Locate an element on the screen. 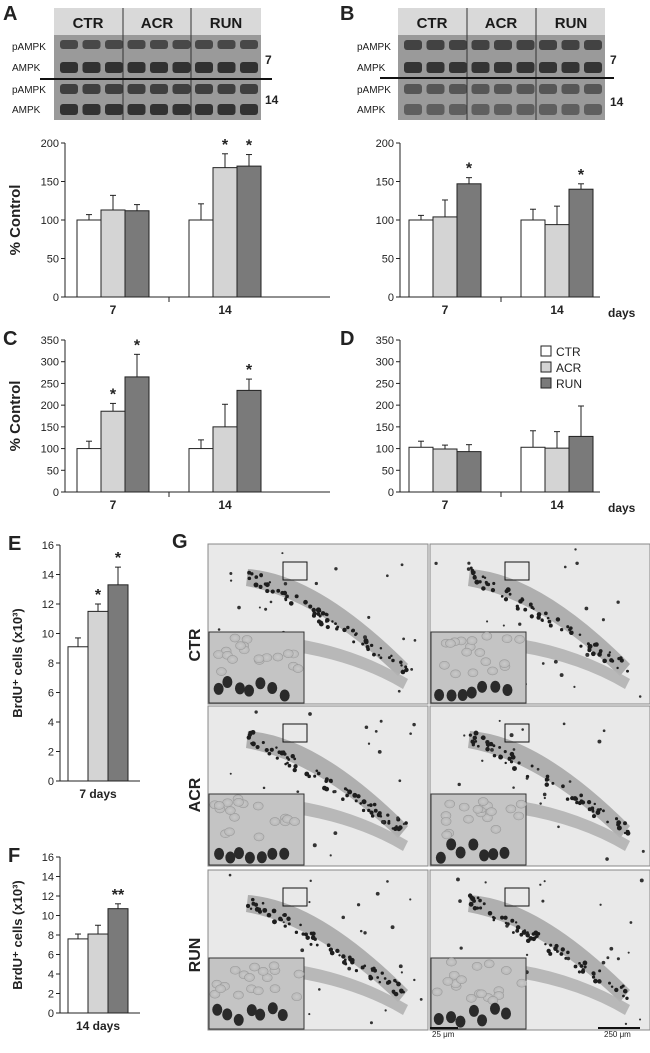 The image size is (650, 1053). zoom-box is located at coordinates (295, 897).